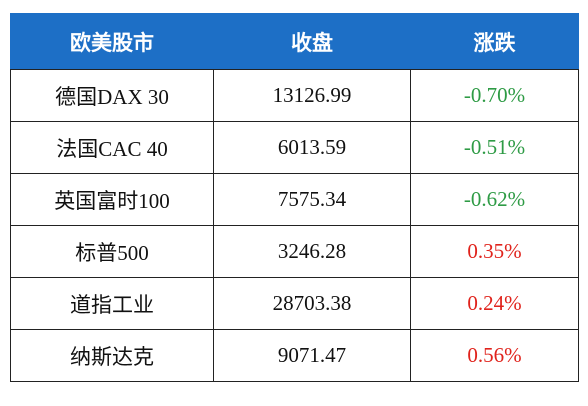 This screenshot has width=588, height=406. Describe the element at coordinates (494, 355) in the screenshot. I see `change-value: 0.56%` at that location.